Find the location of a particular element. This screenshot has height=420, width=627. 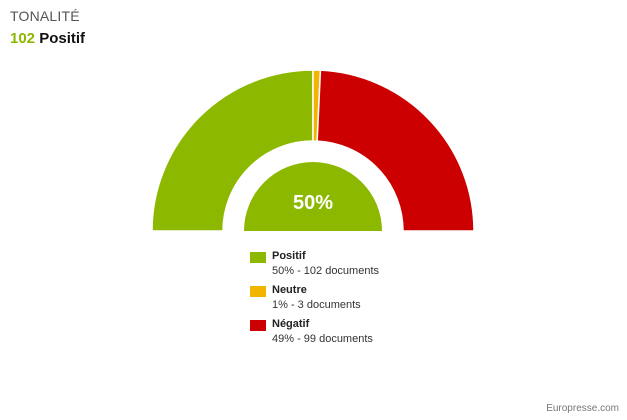

legend-detail-negatif: 49% - 99 documents is located at coordinates (322, 339).